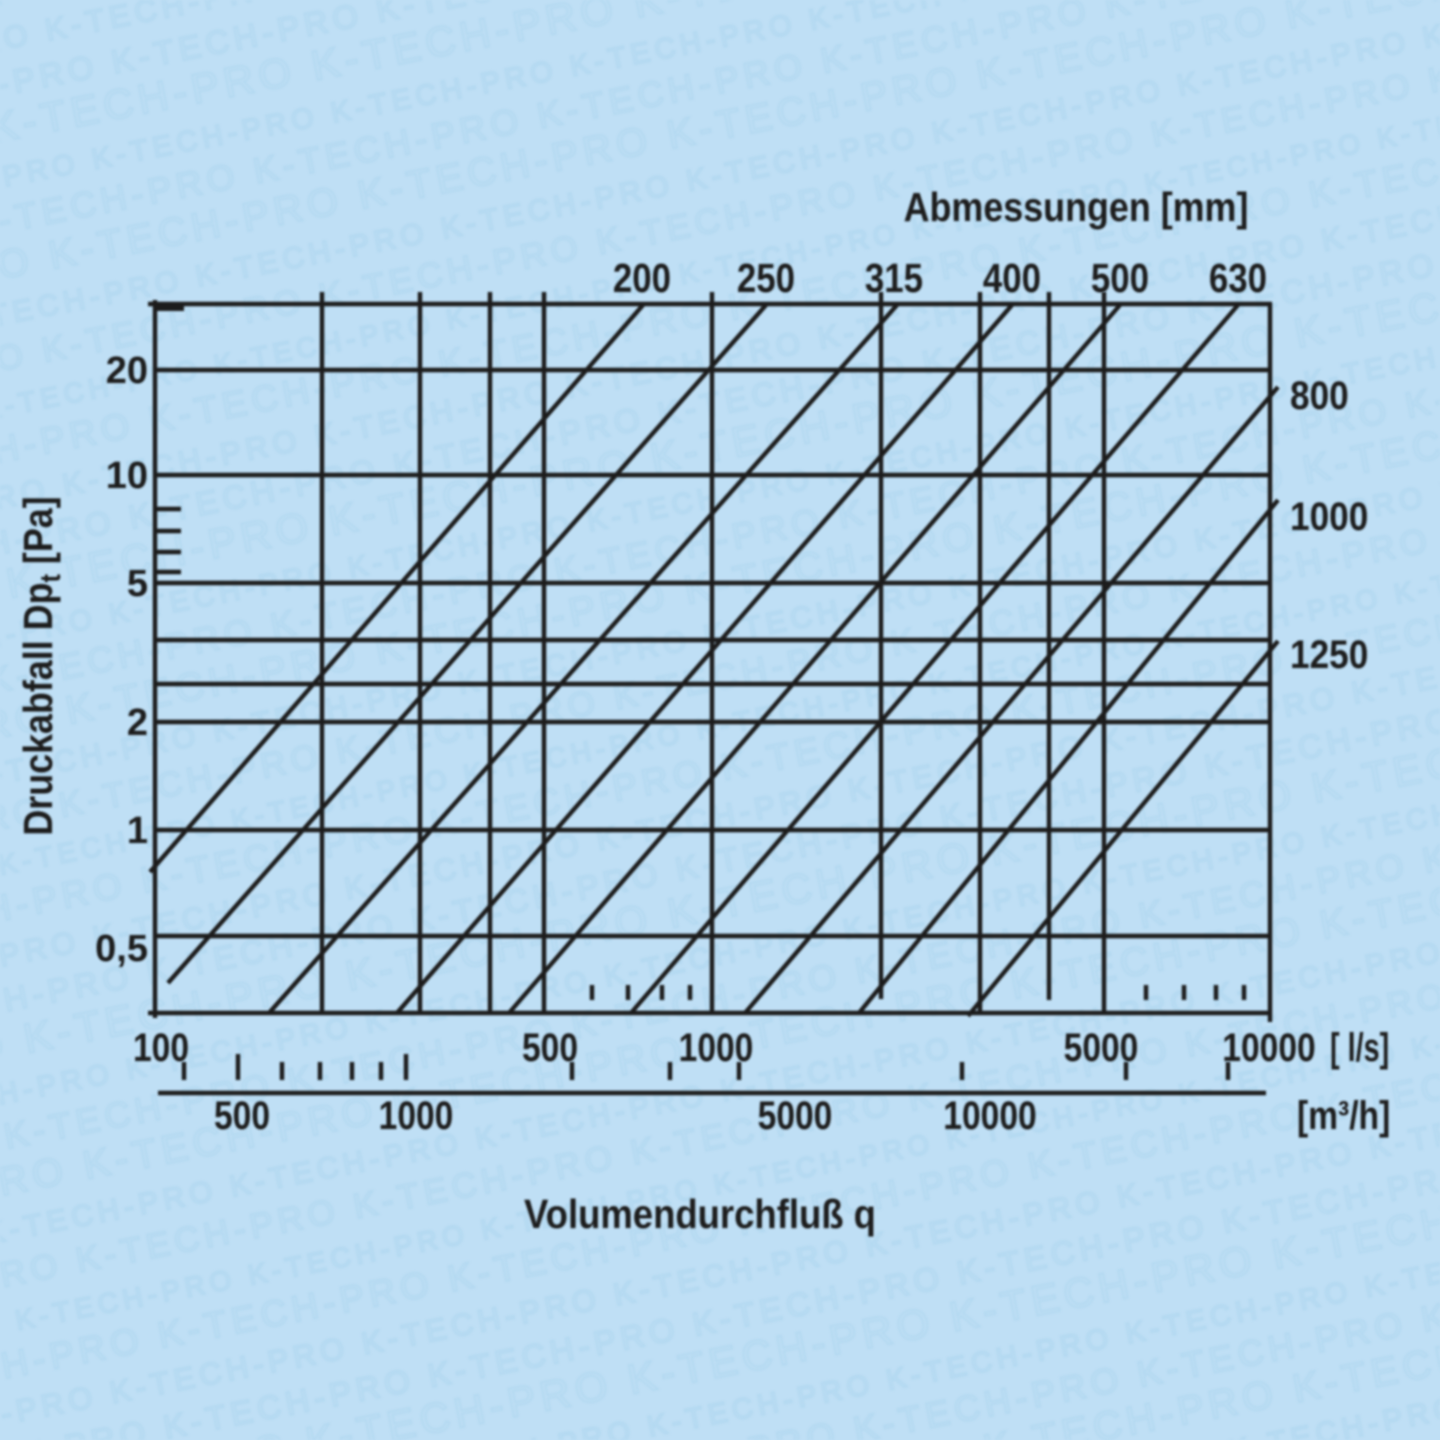 Image resolution: width=1440 pixels, height=1440 pixels. I want to click on svg-text: 630, so click(1238, 278).